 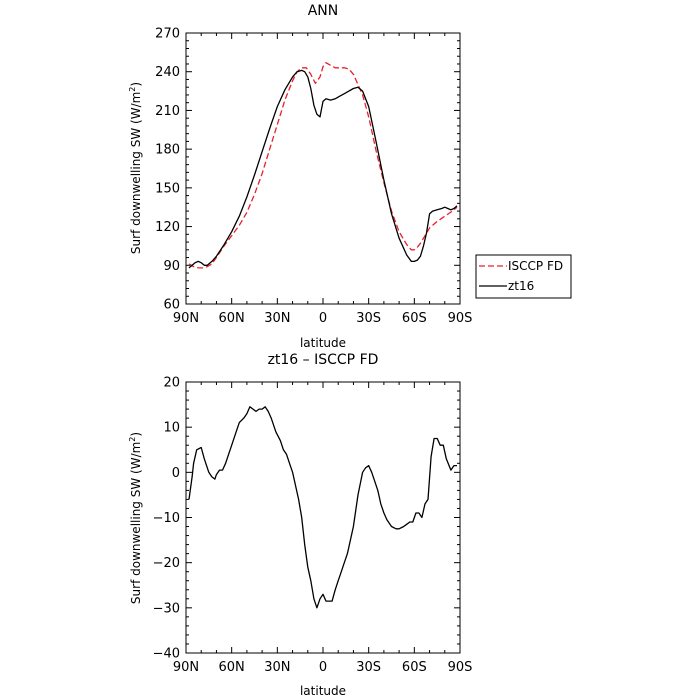 What do you see at coordinates (167, 150) in the screenshot?
I see `top-y-tick-label: 180` at bounding box center [167, 150].